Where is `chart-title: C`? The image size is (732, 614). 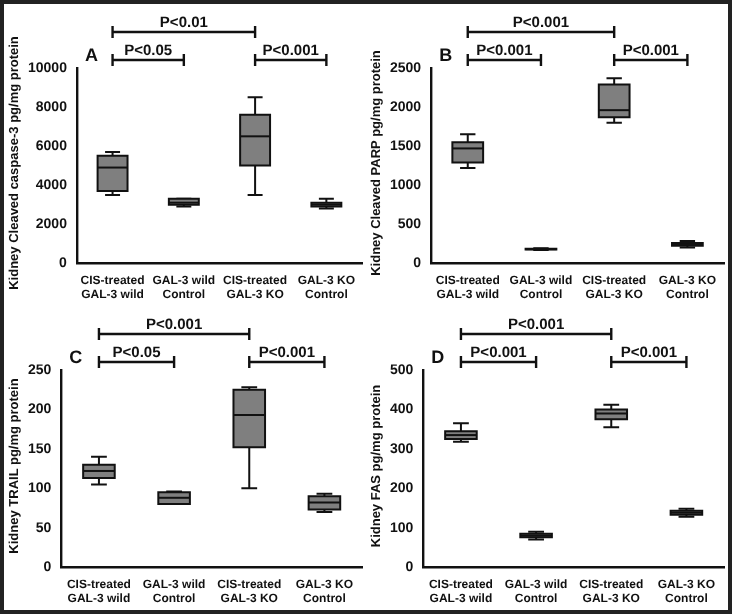 chart-title: C is located at coordinates (76, 356).